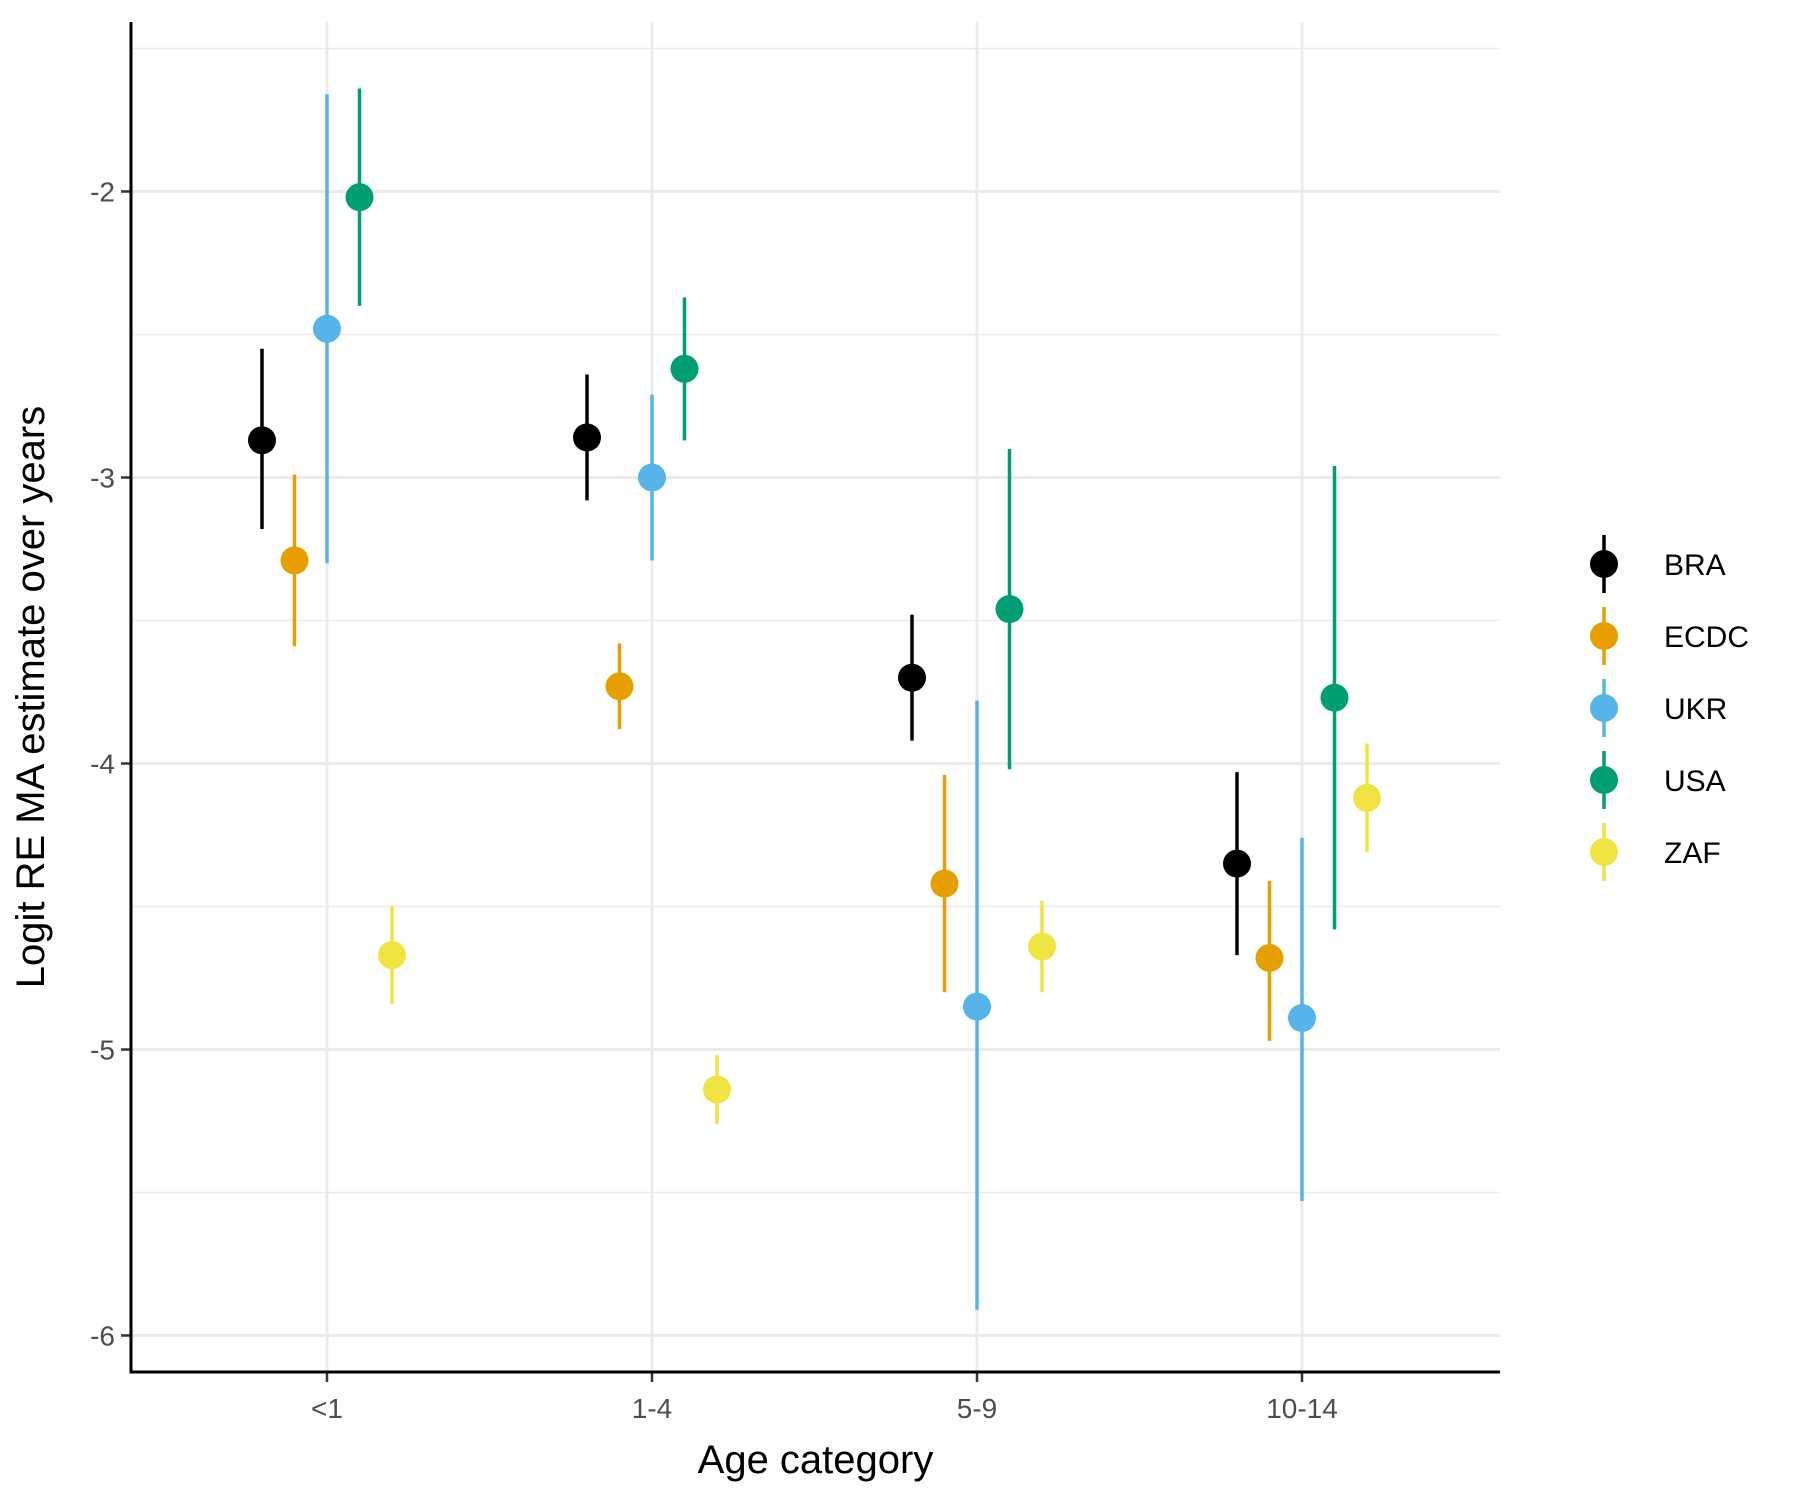  Describe the element at coordinates (1658, 708) in the screenshot. I see `legend-item-ukr: UKR` at that location.